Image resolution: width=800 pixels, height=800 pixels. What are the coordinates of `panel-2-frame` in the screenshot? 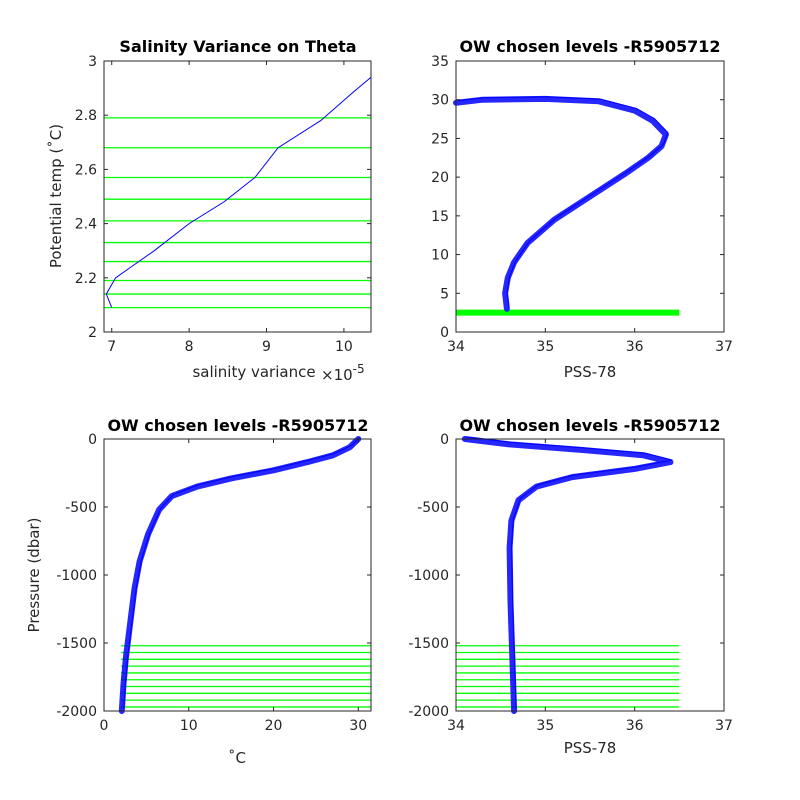 It's located at (590, 196).